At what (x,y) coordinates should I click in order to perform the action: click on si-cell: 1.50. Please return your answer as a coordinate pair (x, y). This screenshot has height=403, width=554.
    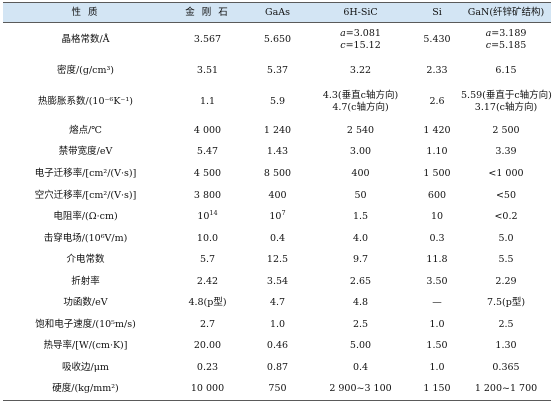
    Looking at the image, I should click on (437, 346).